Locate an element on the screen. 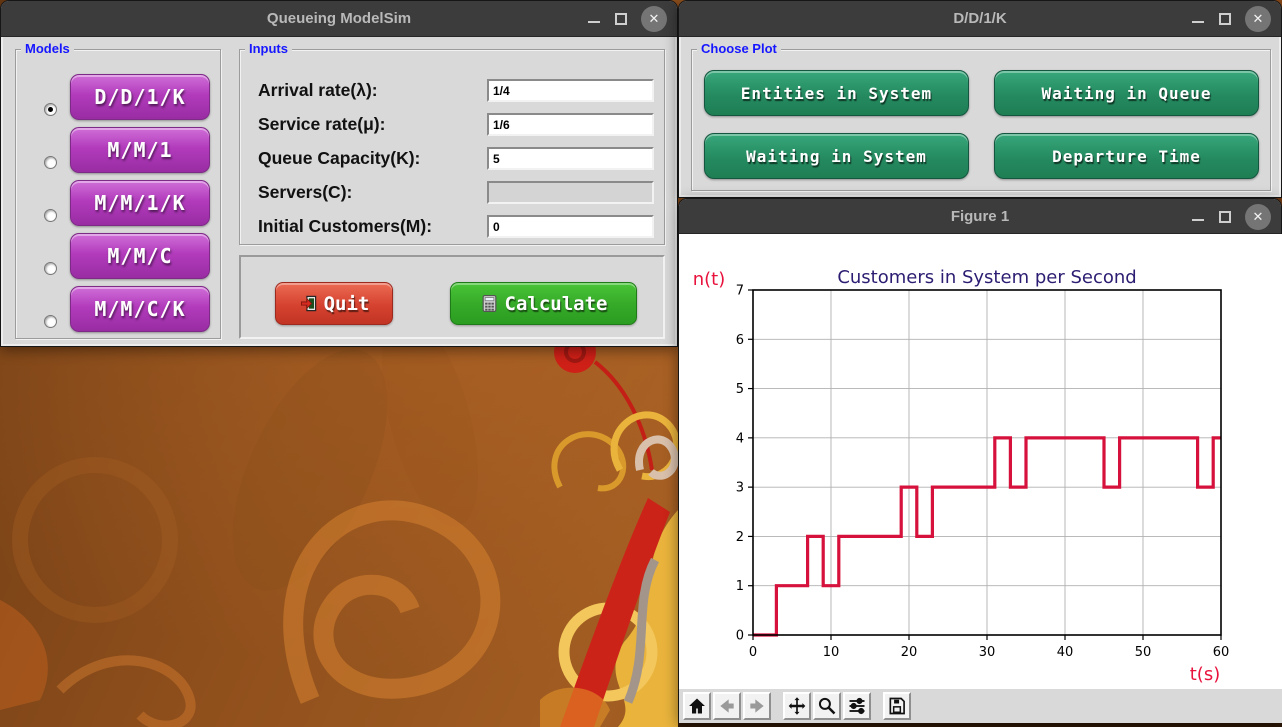 The height and width of the screenshot is (727, 1282). save-icon is located at coordinates (897, 706).